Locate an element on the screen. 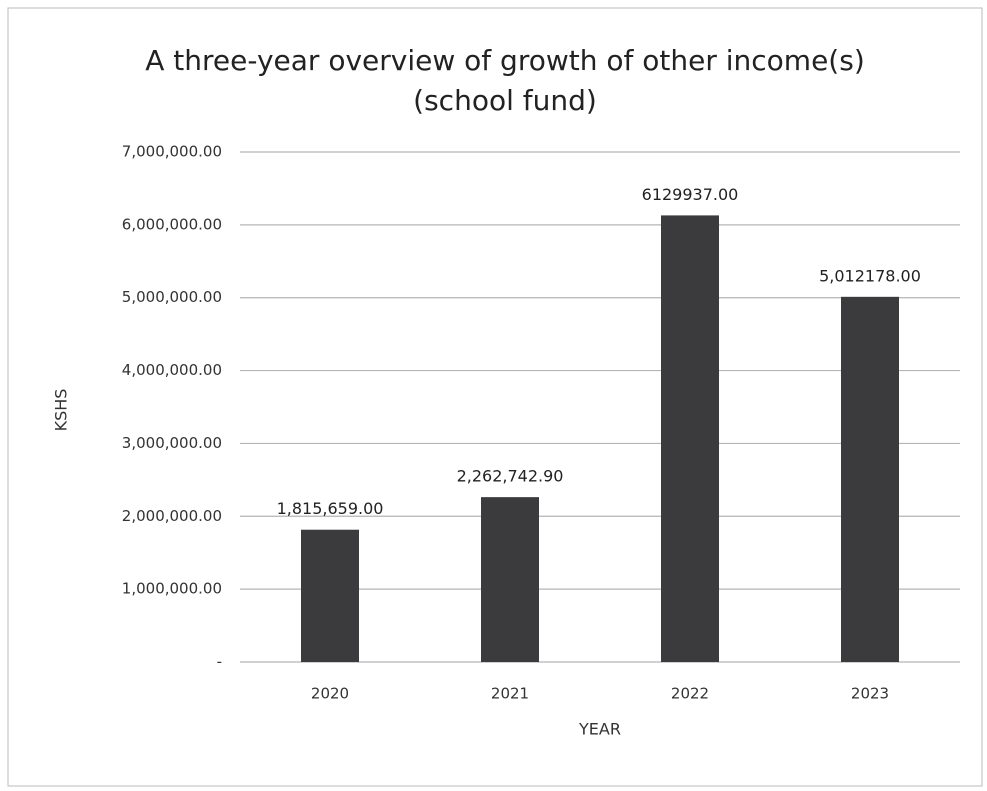  y-tick-label: 7,000,000.00 is located at coordinates (172, 152).